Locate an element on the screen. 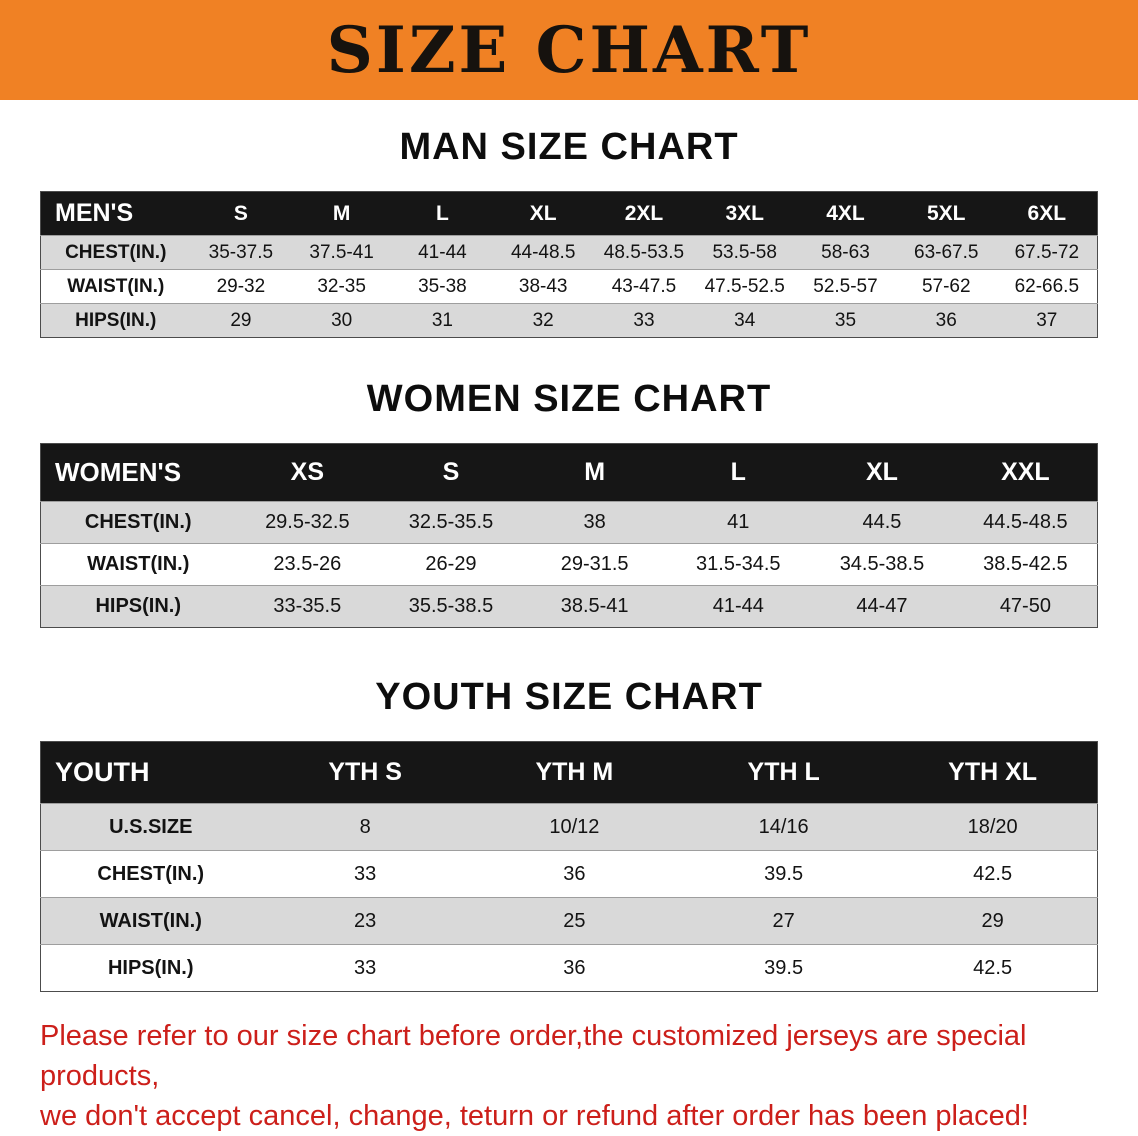  table-cell: 58-63 is located at coordinates (845, 252).